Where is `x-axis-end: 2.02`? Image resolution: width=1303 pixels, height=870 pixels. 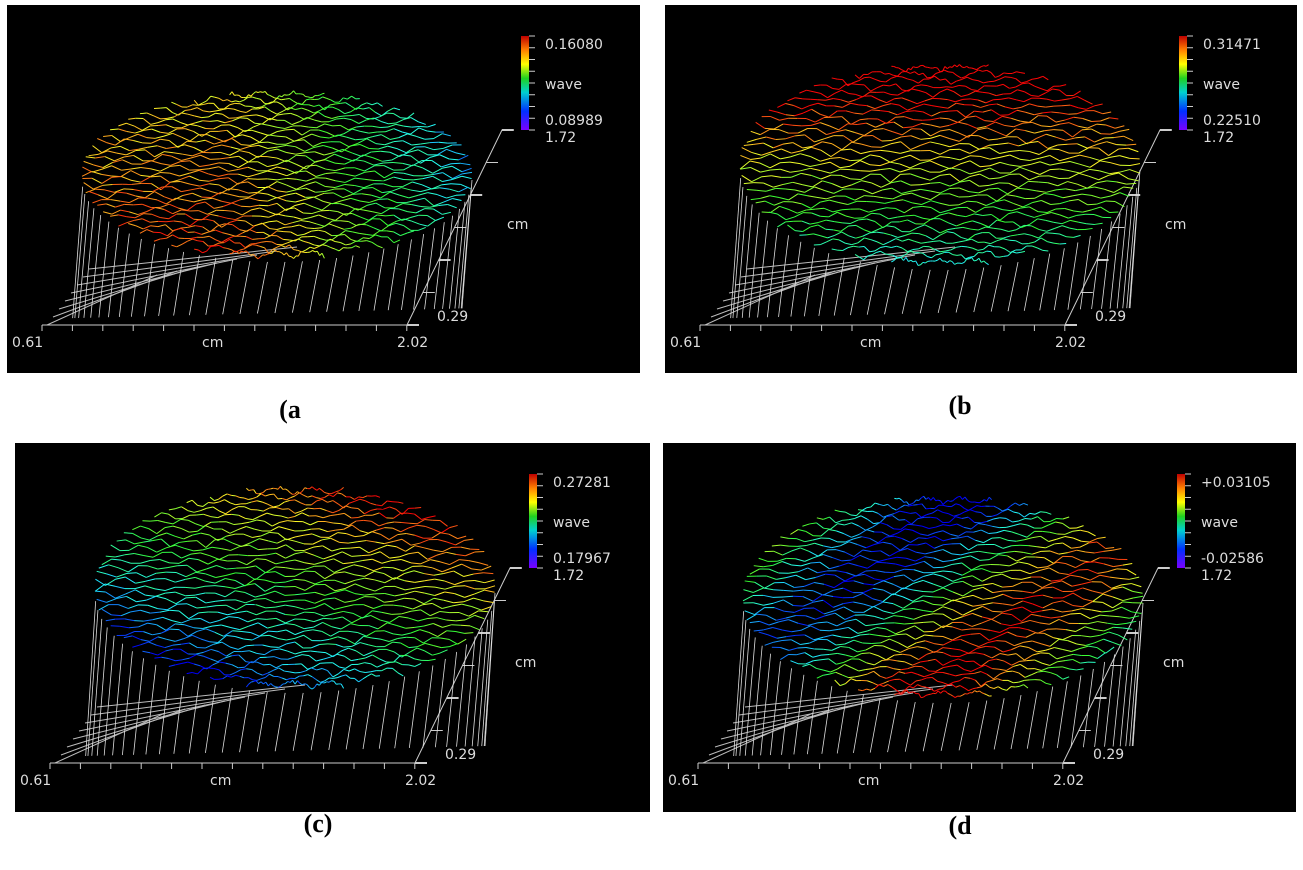 x-axis-end: 2.02 is located at coordinates (412, 343).